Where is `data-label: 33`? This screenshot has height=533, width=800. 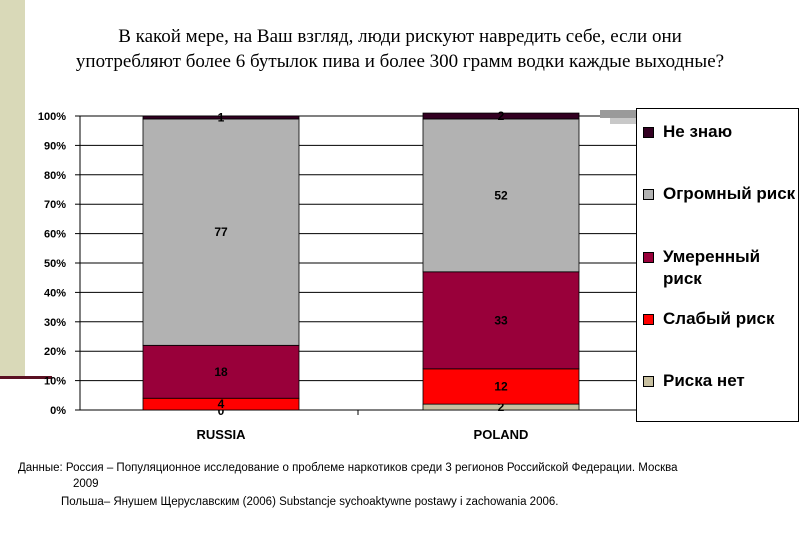
data-label: 33 is located at coordinates (501, 320).